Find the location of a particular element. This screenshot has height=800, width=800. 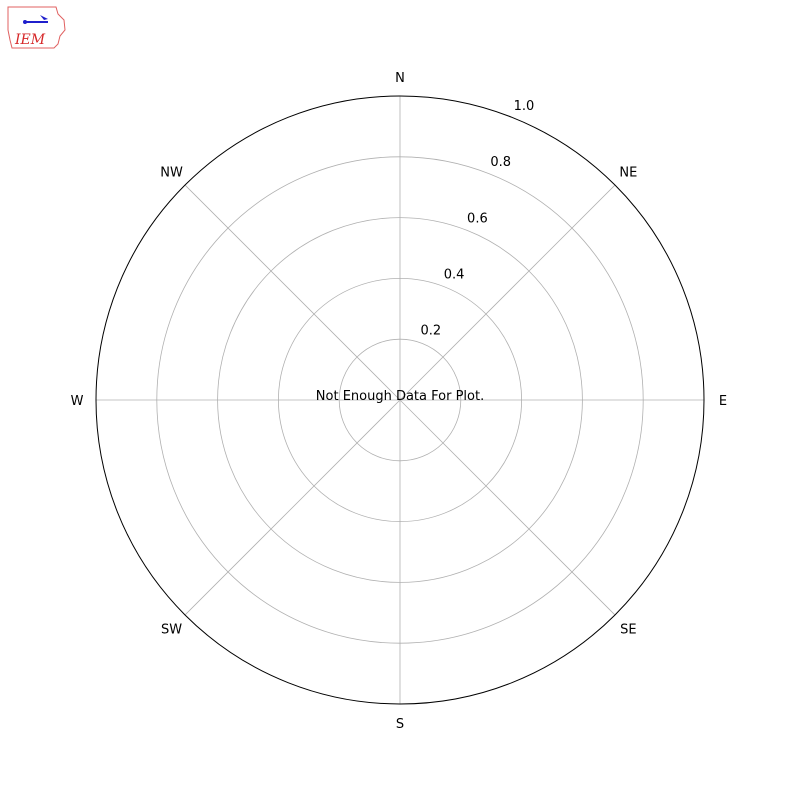

logo-flag is located at coordinates (44, 17).